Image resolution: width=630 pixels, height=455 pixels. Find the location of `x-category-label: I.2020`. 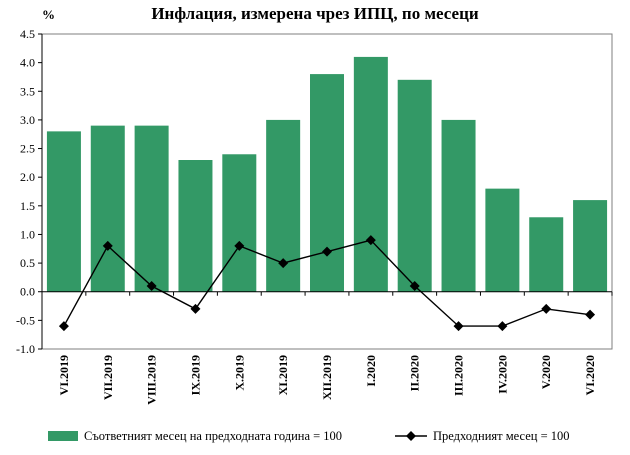

x-category-label: I.2020 is located at coordinates (371, 371).